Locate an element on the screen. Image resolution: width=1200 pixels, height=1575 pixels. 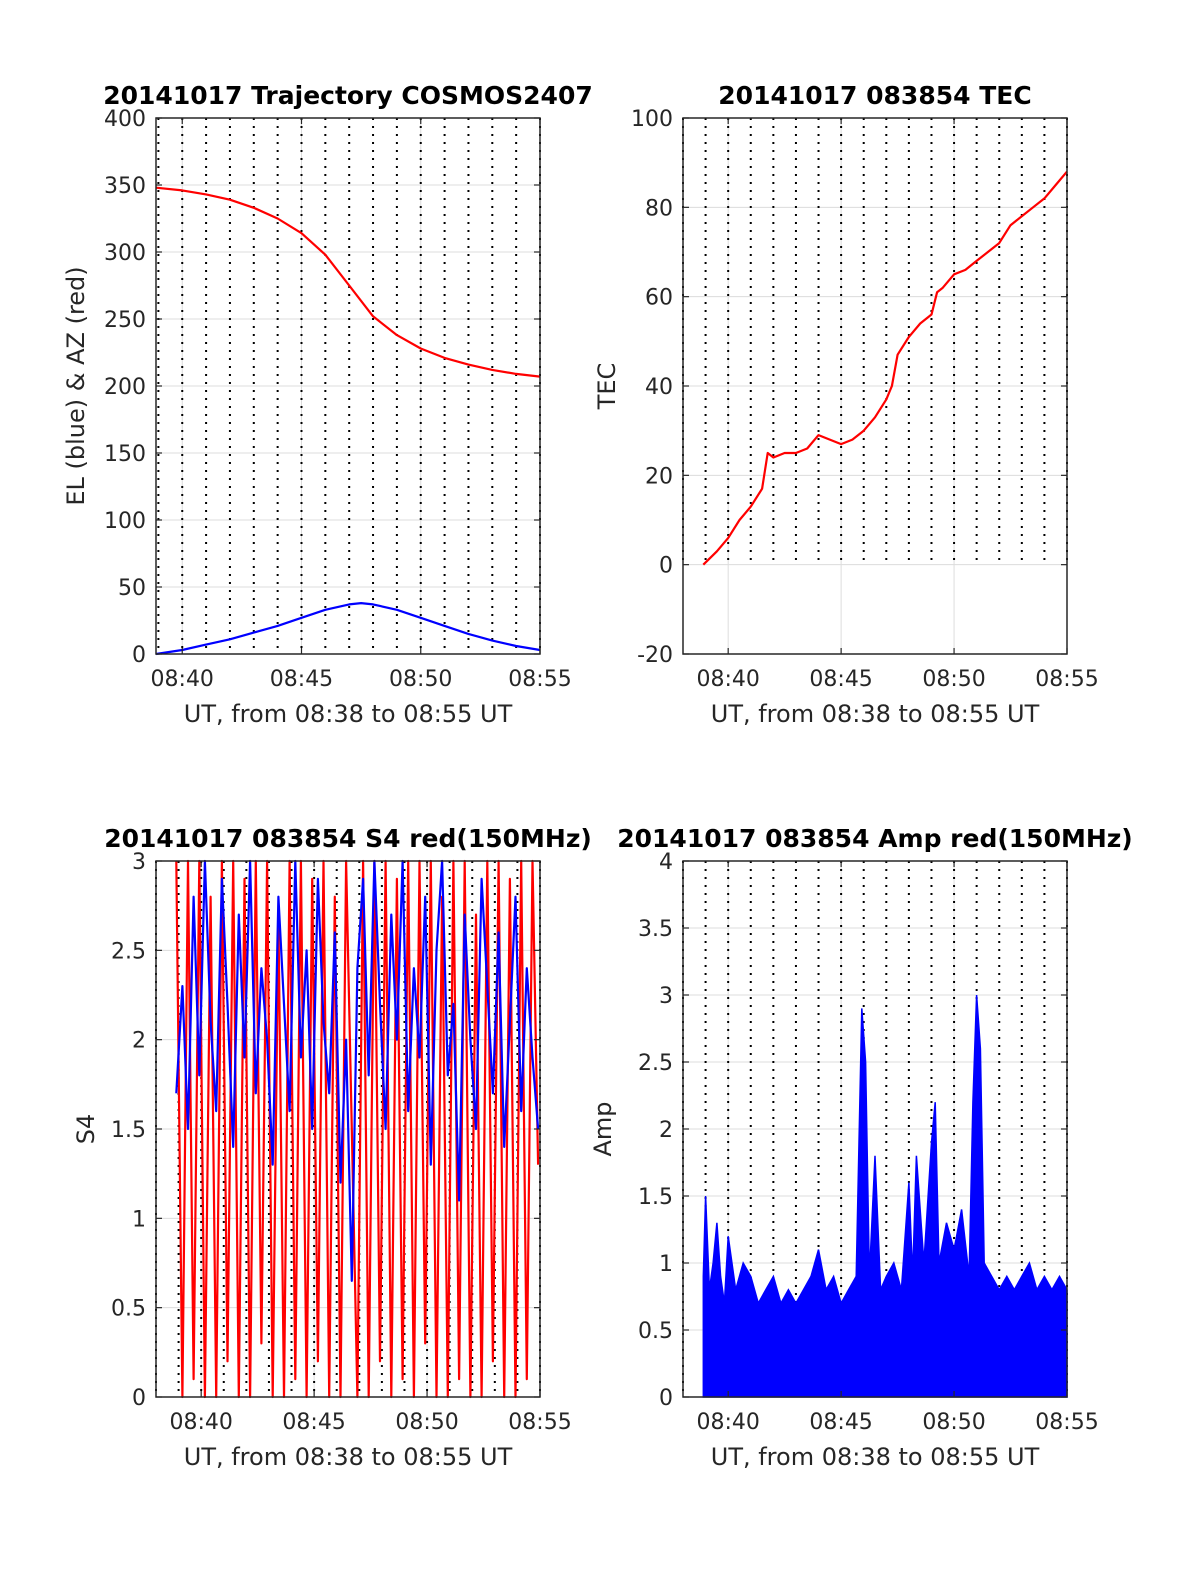
ytick-label: 350 is located at coordinates (125, 186).